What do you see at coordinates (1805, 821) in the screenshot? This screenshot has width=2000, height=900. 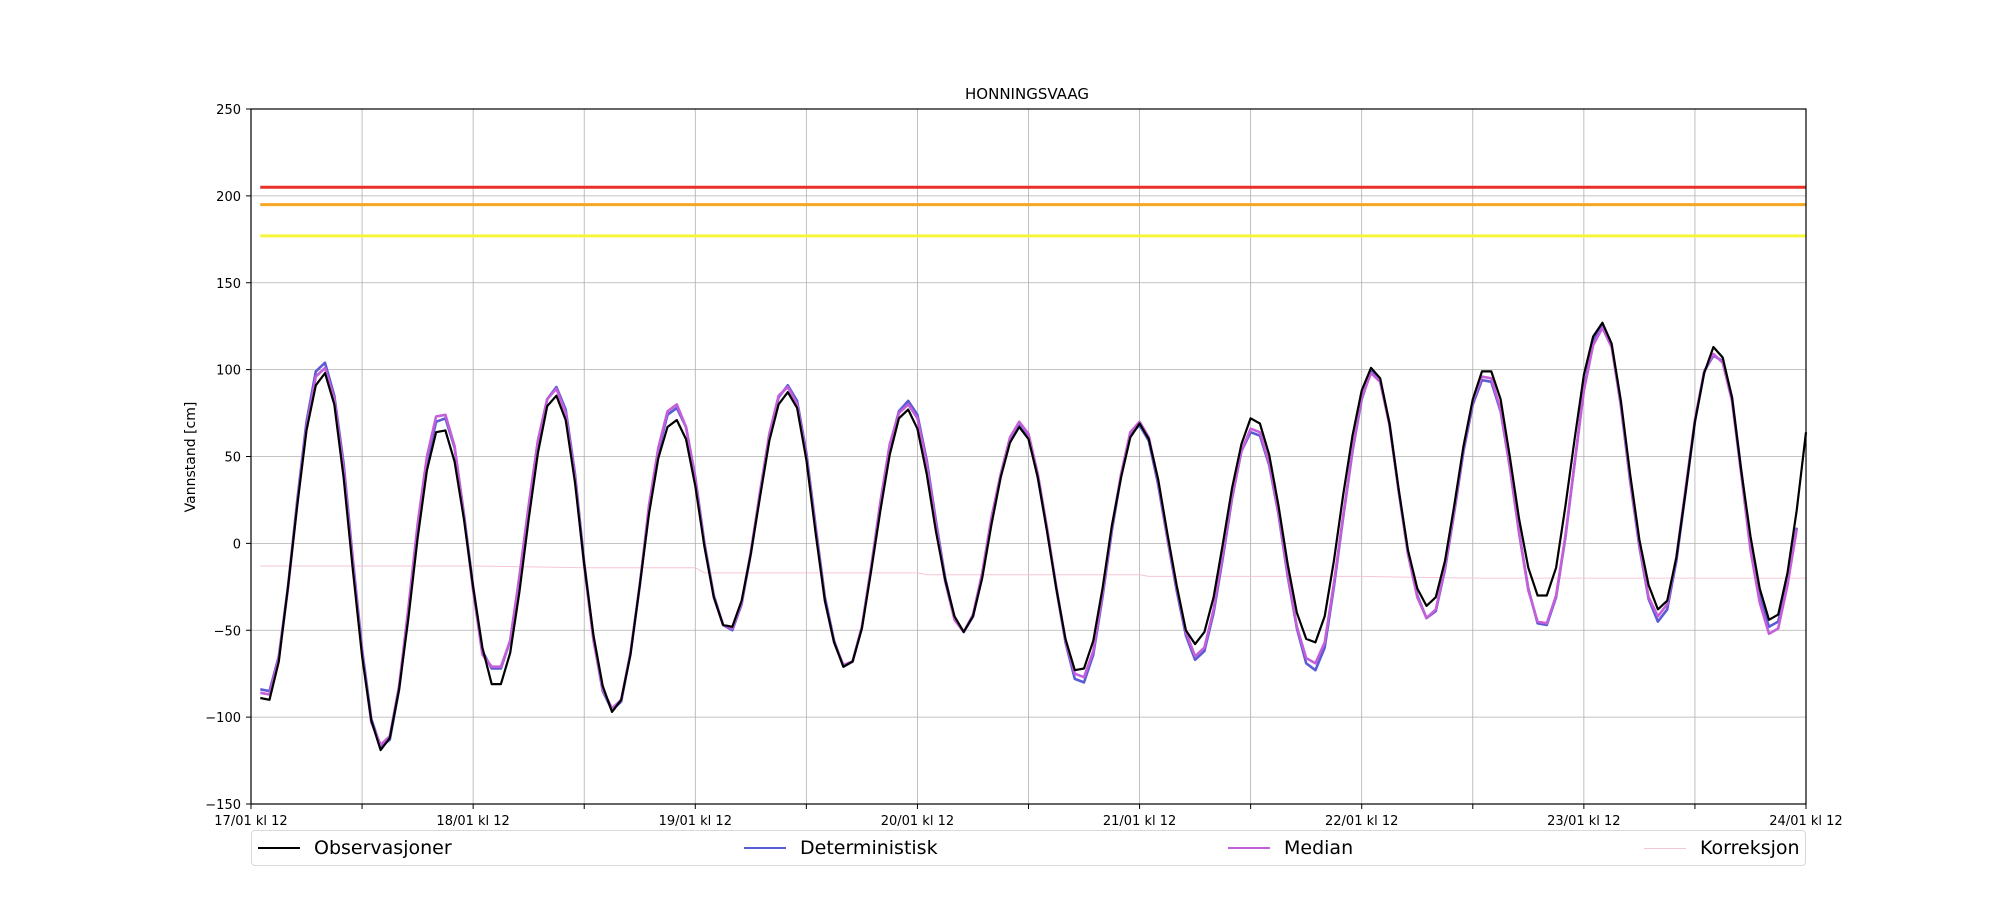 I see `x-tick-label: 24/01 kl 12` at bounding box center [1805, 821].